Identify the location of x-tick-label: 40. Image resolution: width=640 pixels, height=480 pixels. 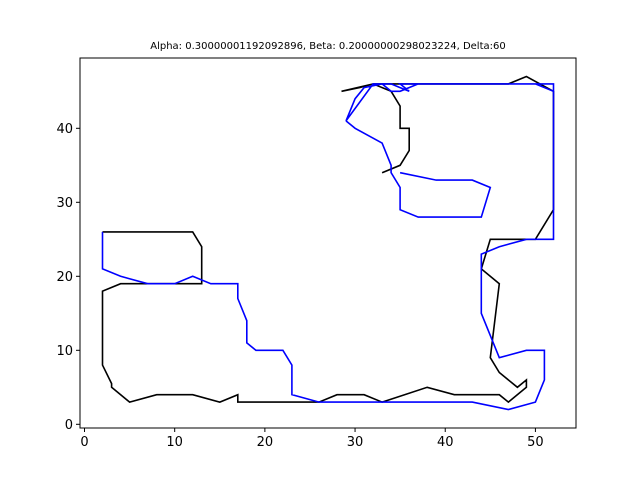
(445, 442).